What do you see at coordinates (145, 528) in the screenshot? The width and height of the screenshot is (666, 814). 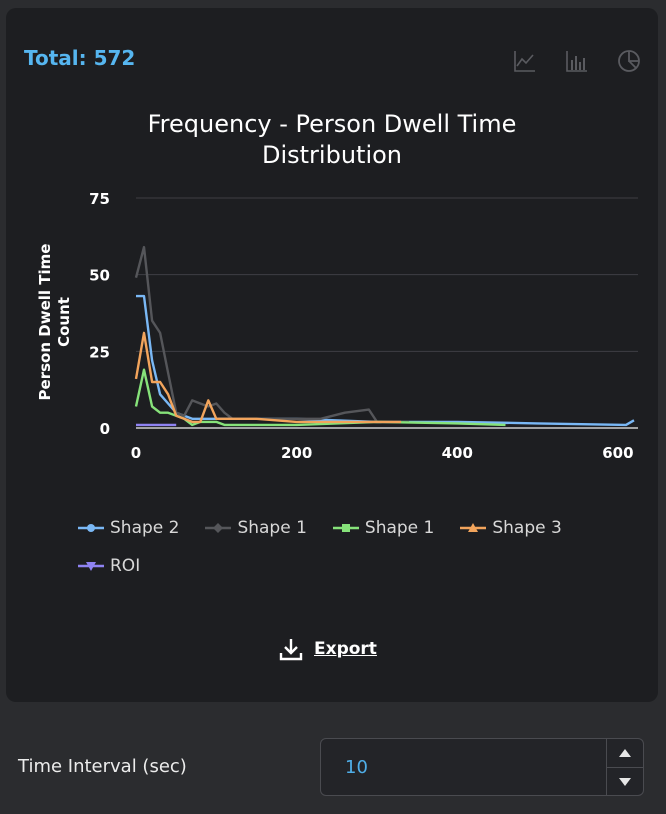 I see `legend-label: Shape 2` at bounding box center [145, 528].